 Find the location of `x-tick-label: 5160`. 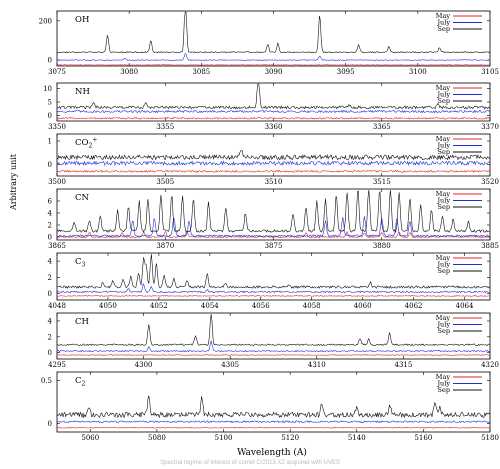

x-tick-label: 5160 is located at coordinates (423, 438).